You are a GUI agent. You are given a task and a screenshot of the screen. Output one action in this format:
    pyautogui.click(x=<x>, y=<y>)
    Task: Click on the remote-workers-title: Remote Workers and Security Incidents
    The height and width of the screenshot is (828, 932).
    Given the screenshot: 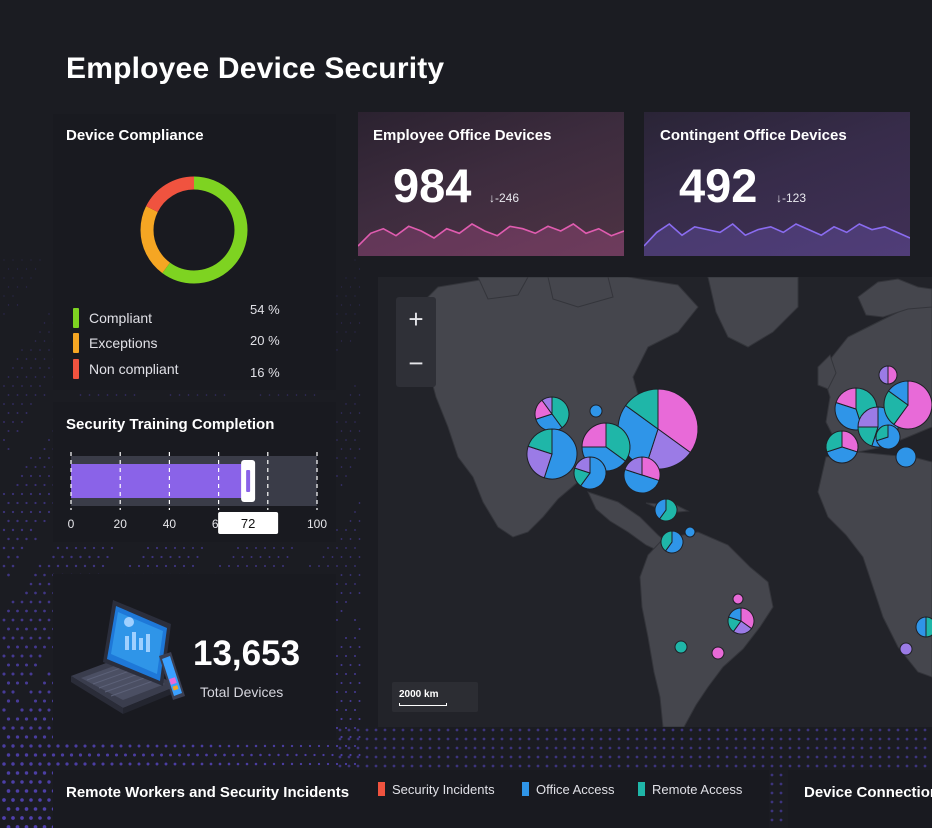 What is the action you would take?
    pyautogui.click(x=208, y=792)
    